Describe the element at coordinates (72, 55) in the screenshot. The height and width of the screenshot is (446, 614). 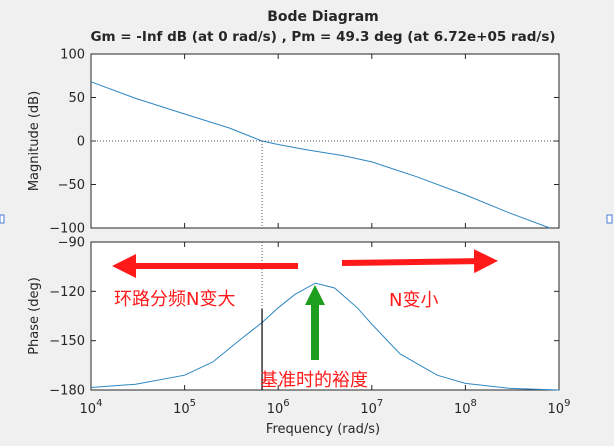
I see `y-tick-label: 100` at that location.